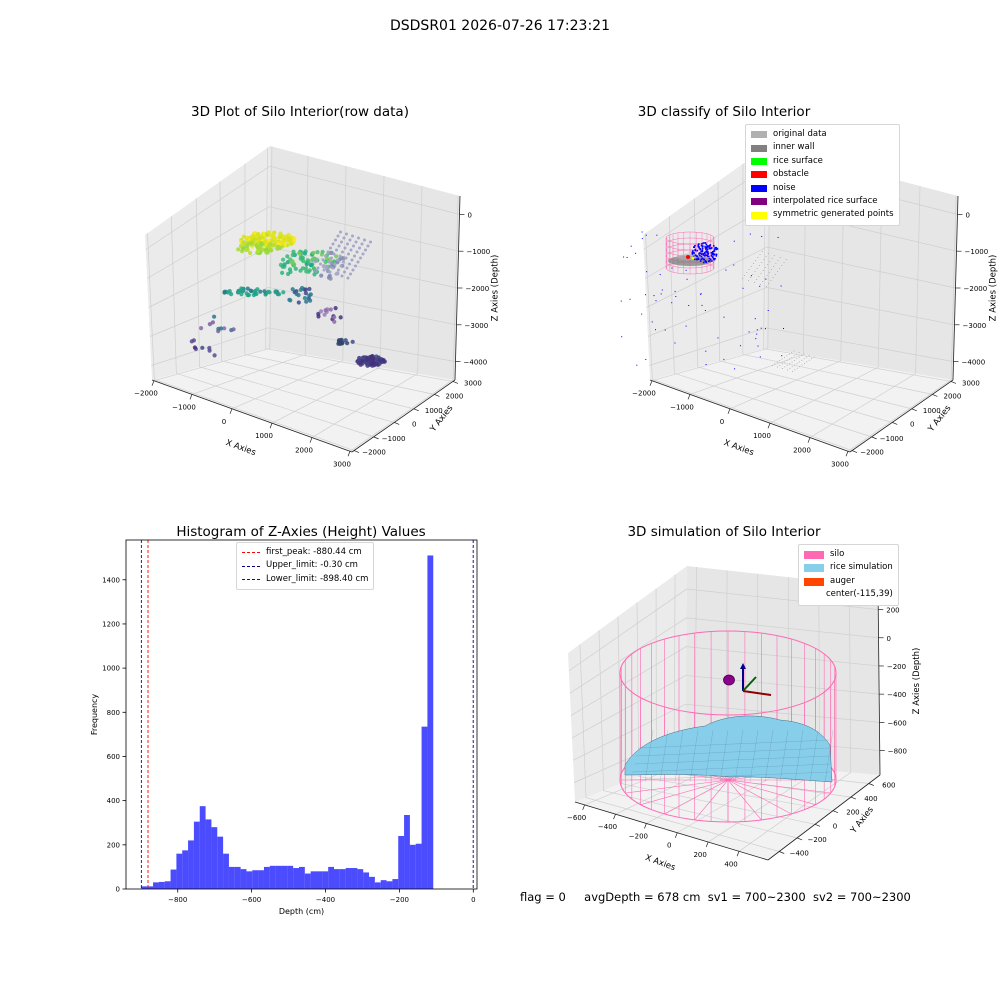 Image resolution: width=1000 pixels, height=1000 pixels. Describe the element at coordinates (814, 568) in the screenshot. I see `legend-swatch` at that location.